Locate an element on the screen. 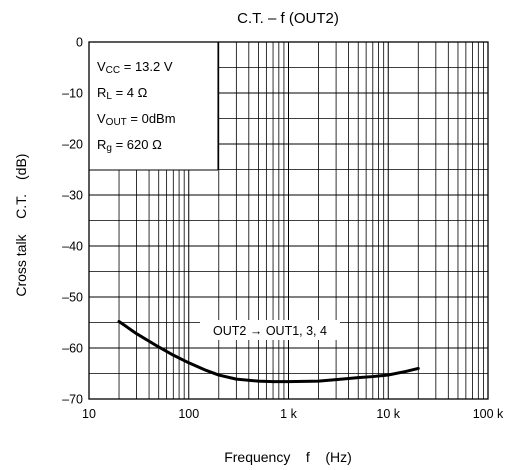 This screenshot has height=470, width=512. x-tick-label: 1 k is located at coordinates (288, 414).